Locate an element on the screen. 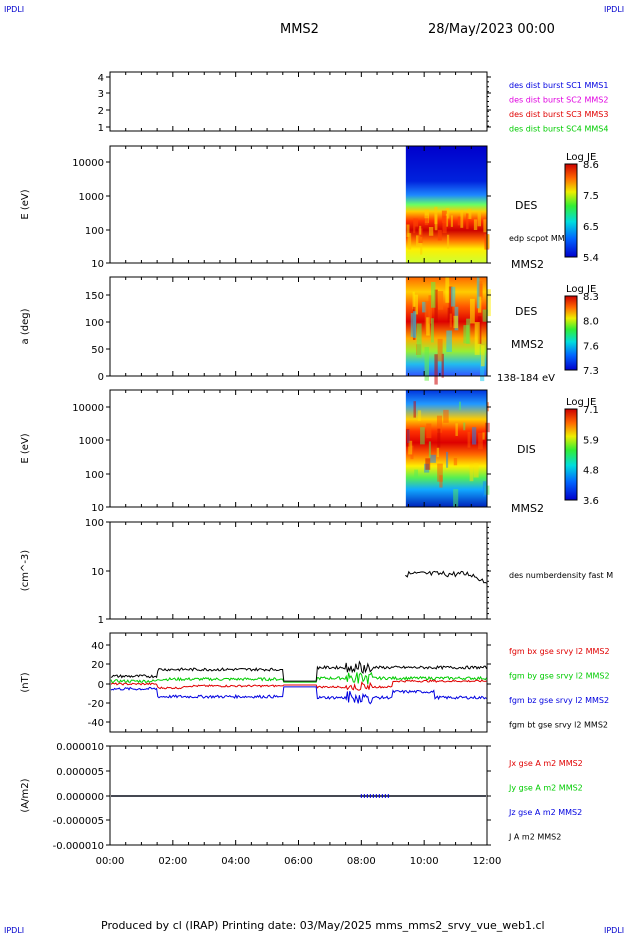 The image size is (630, 935). bfield-series-label: fgm by gse srvy l2 MMS2 is located at coordinates (559, 676).